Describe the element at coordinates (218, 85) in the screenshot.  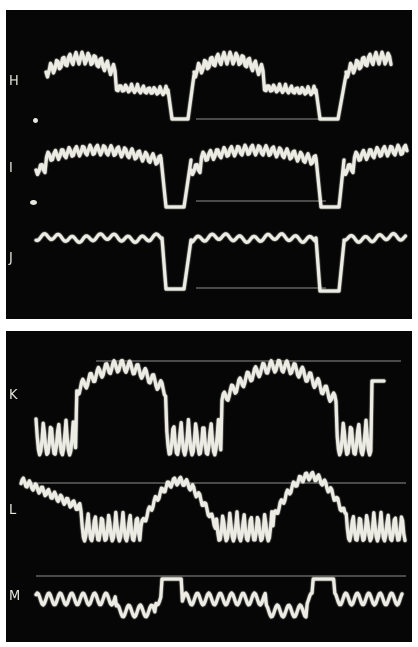
I see `waveform-h` at that location.